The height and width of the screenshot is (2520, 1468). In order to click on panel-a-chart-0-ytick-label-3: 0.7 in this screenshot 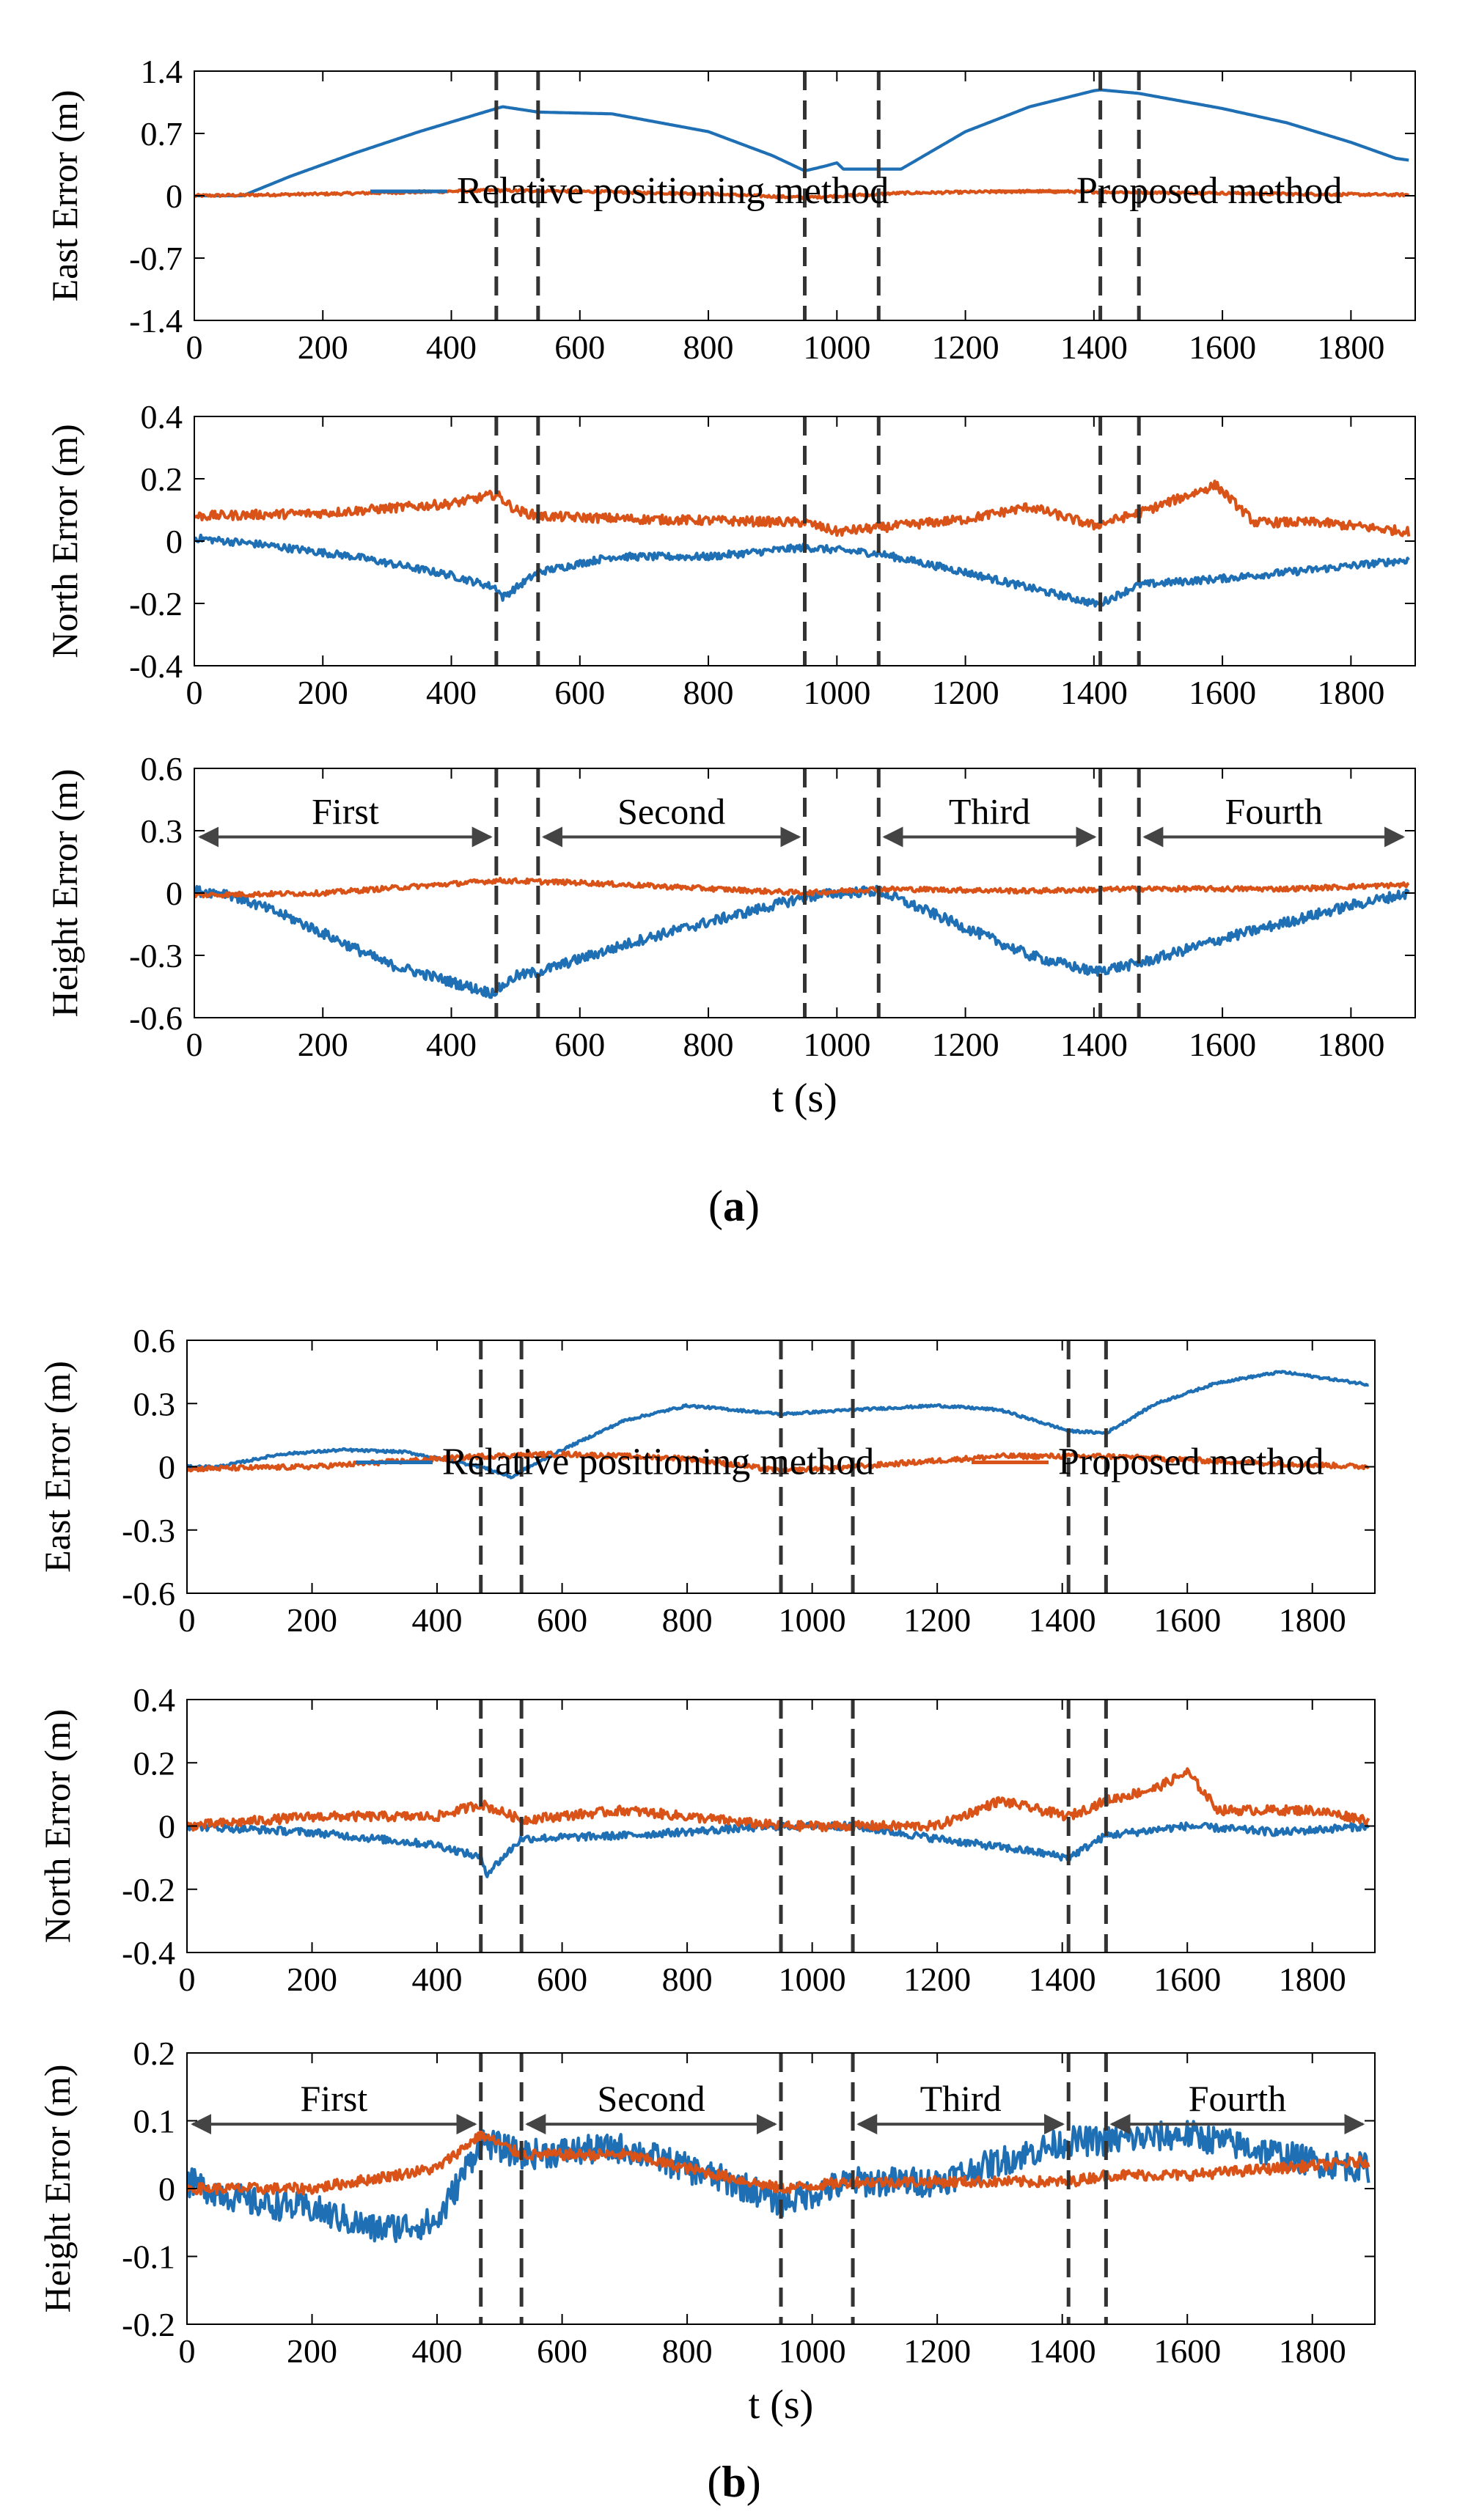, I will do `click(162, 134)`.